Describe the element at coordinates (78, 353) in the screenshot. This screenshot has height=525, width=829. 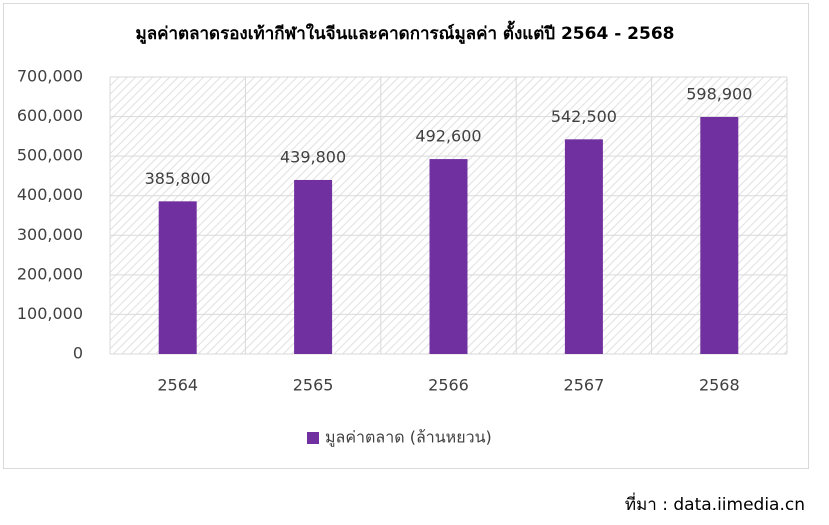
I see `y-tick-label: 0` at that location.